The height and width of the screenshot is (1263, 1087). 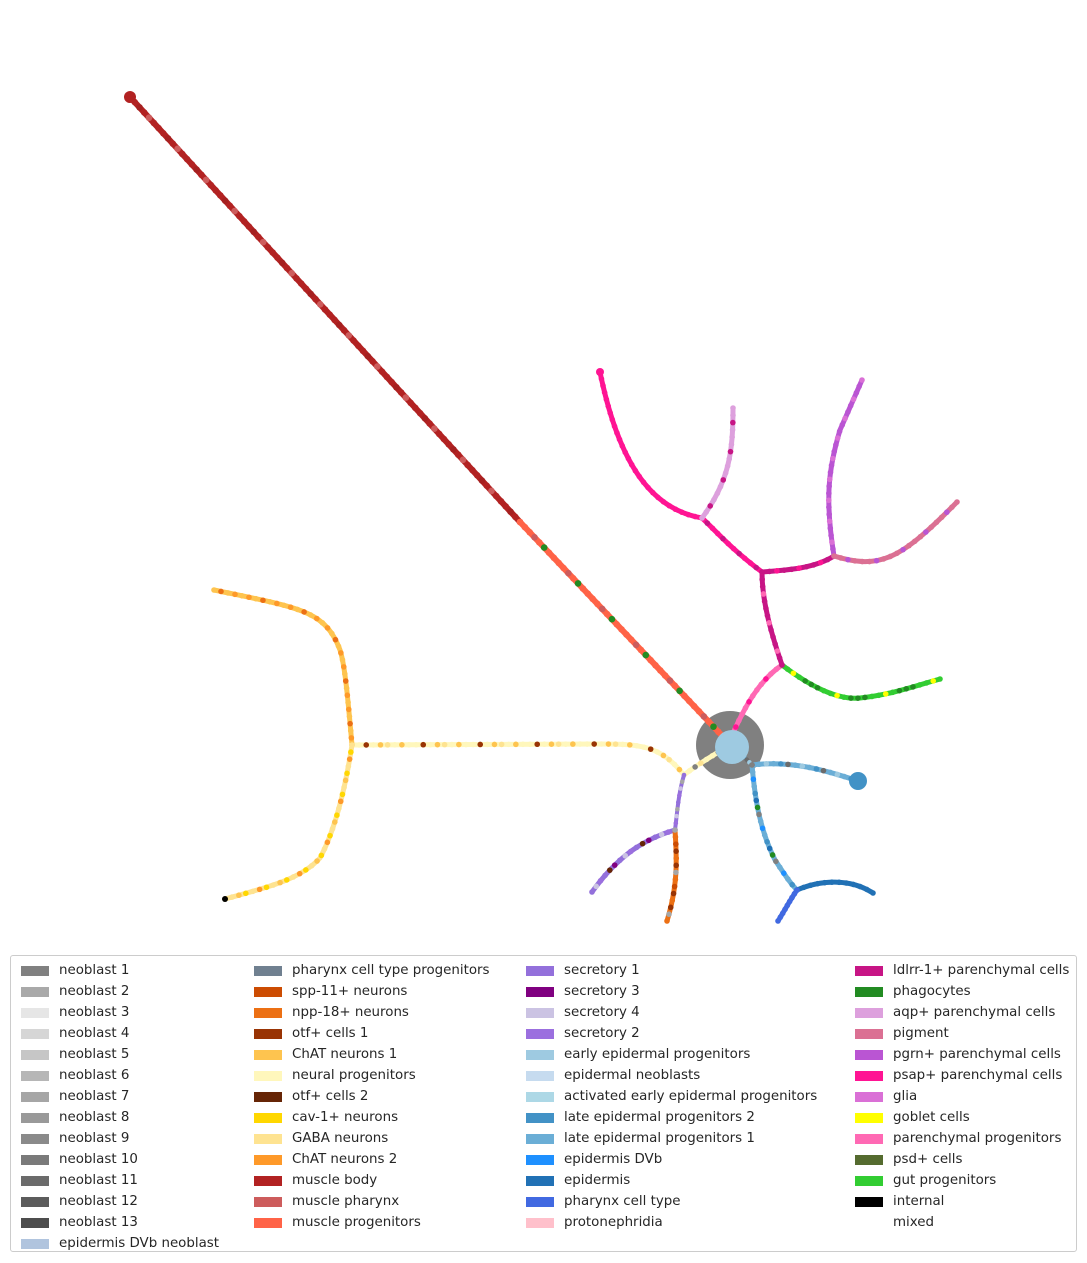 What do you see at coordinates (945, 1180) in the screenshot?
I see `legend-label: gut progenitors` at bounding box center [945, 1180].